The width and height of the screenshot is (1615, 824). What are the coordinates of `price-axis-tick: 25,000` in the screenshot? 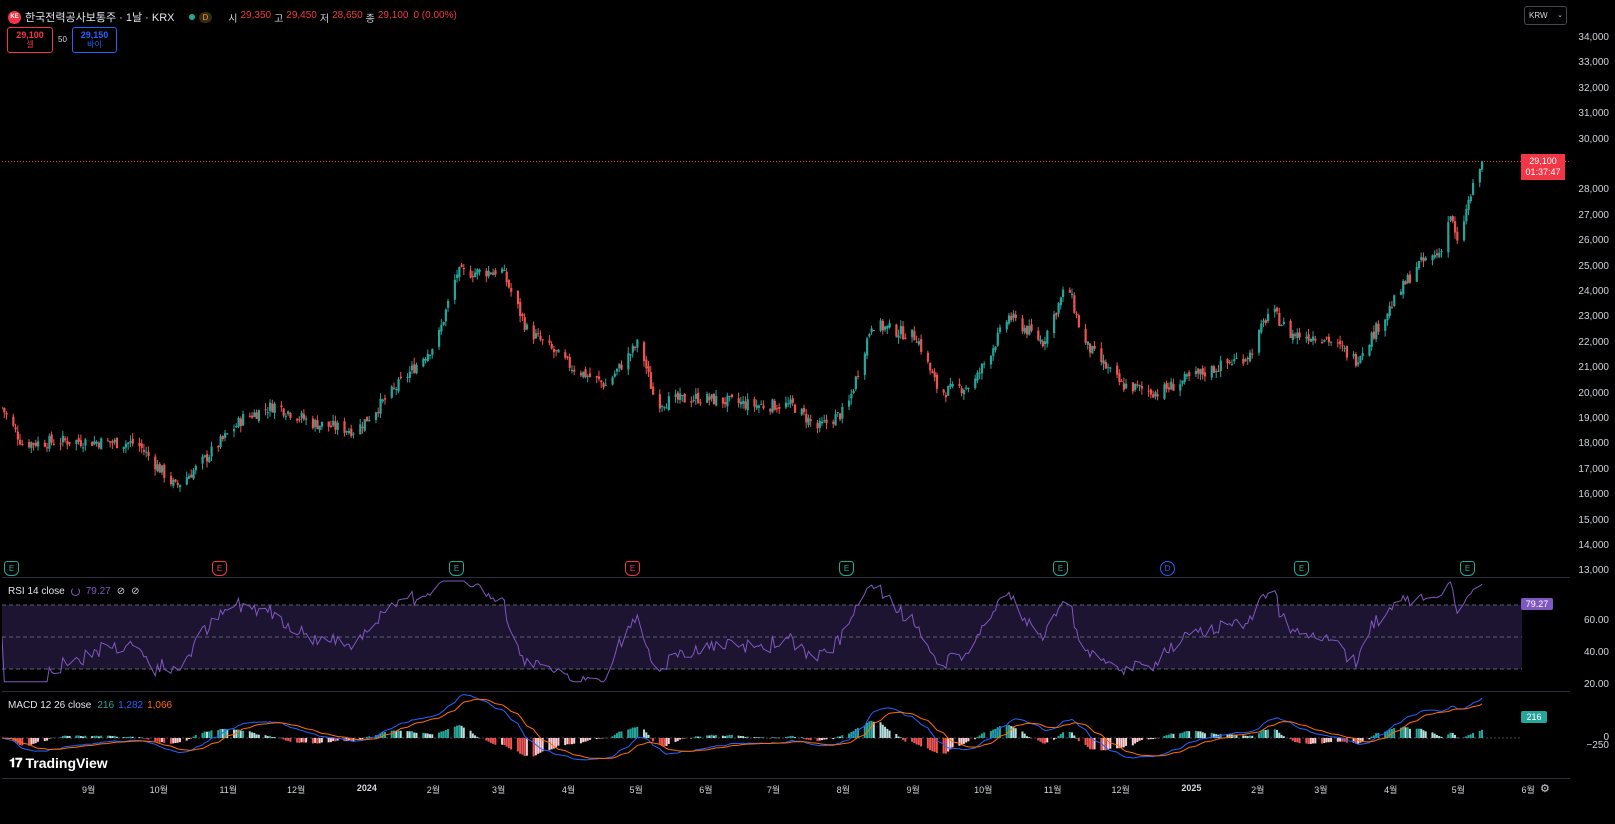 It's located at (1593, 266).